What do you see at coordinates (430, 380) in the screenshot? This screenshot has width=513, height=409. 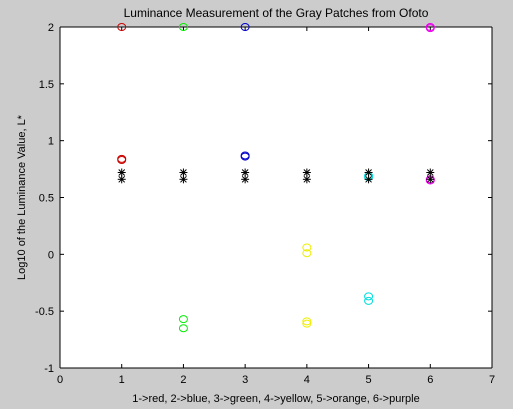 I see `x-tick-label: 6` at bounding box center [430, 380].